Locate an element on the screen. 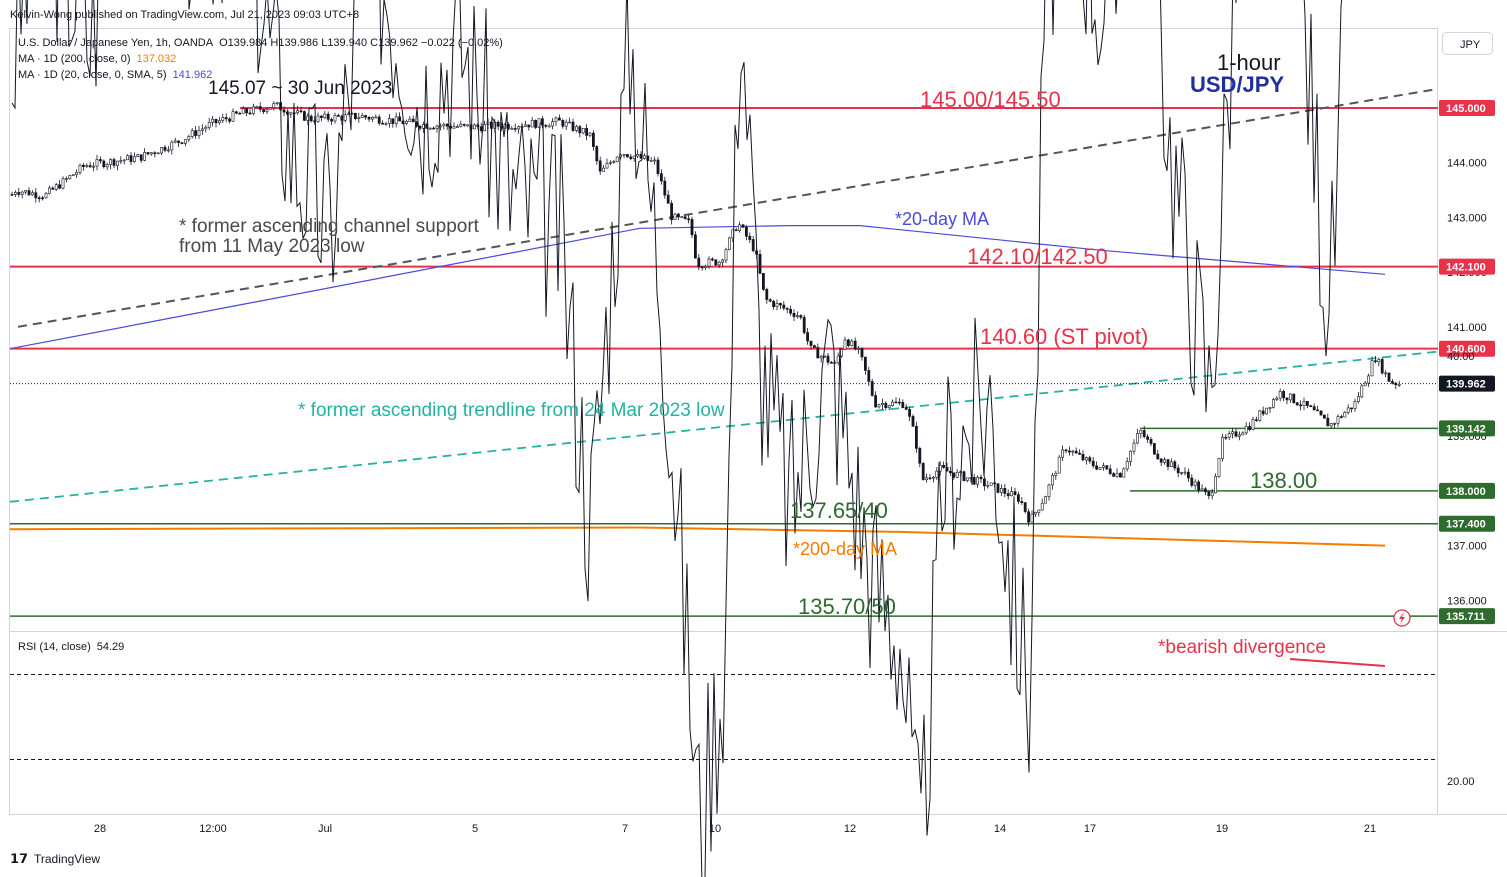 The image size is (1507, 877). time-tick-label: 21 is located at coordinates (1370, 829).